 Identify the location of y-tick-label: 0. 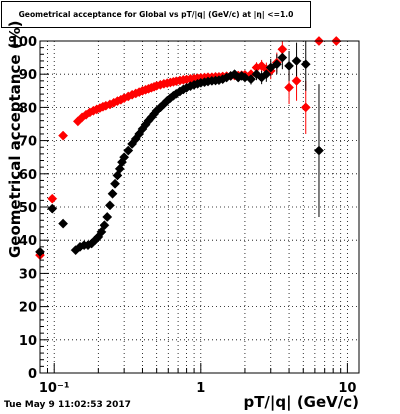
(32, 374).